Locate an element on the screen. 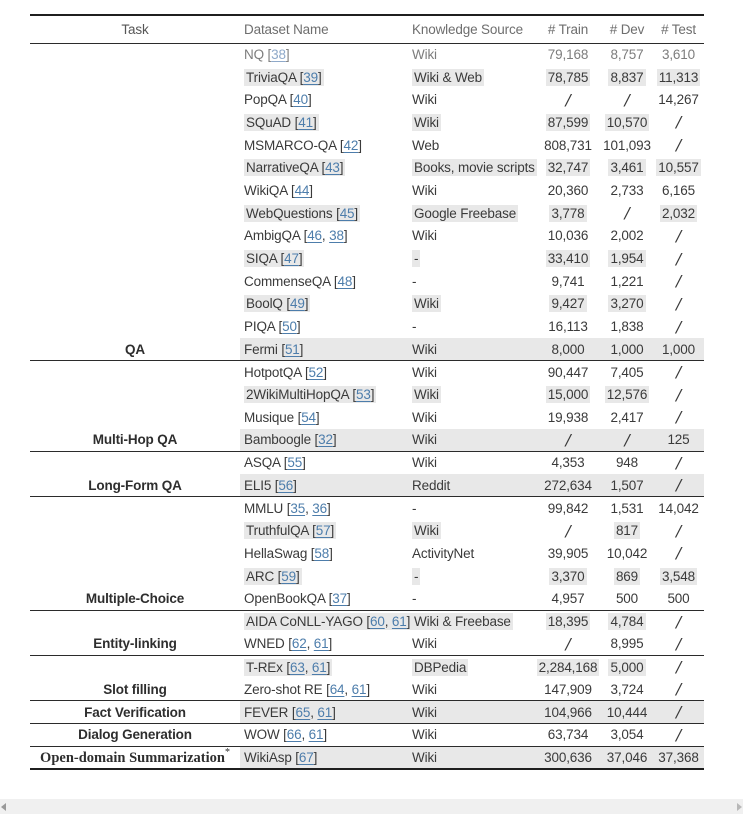  scroll-right-arrow-icon is located at coordinates (739, 807).